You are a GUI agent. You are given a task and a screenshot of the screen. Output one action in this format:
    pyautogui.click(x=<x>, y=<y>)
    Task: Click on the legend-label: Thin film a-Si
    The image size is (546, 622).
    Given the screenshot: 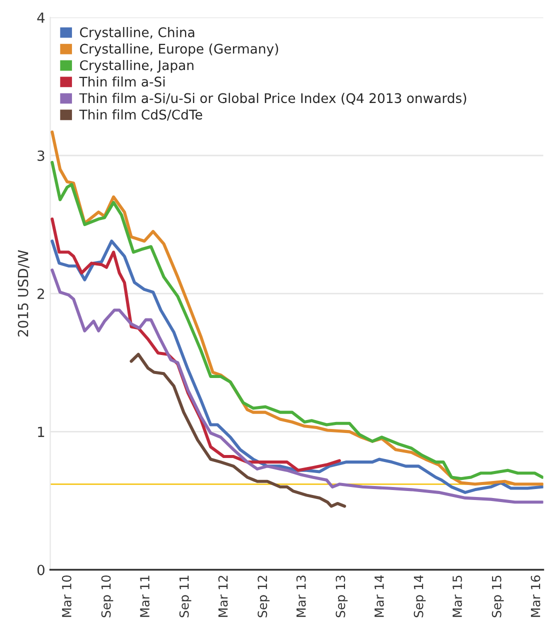 What is the action you would take?
    pyautogui.click(x=122, y=81)
    